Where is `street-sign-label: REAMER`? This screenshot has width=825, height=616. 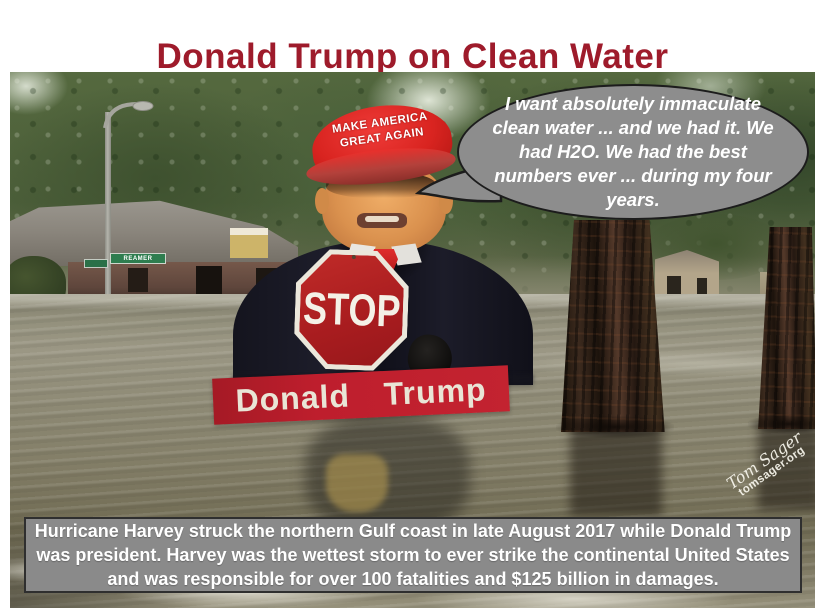 street-sign-label: REAMER is located at coordinates (138, 258).